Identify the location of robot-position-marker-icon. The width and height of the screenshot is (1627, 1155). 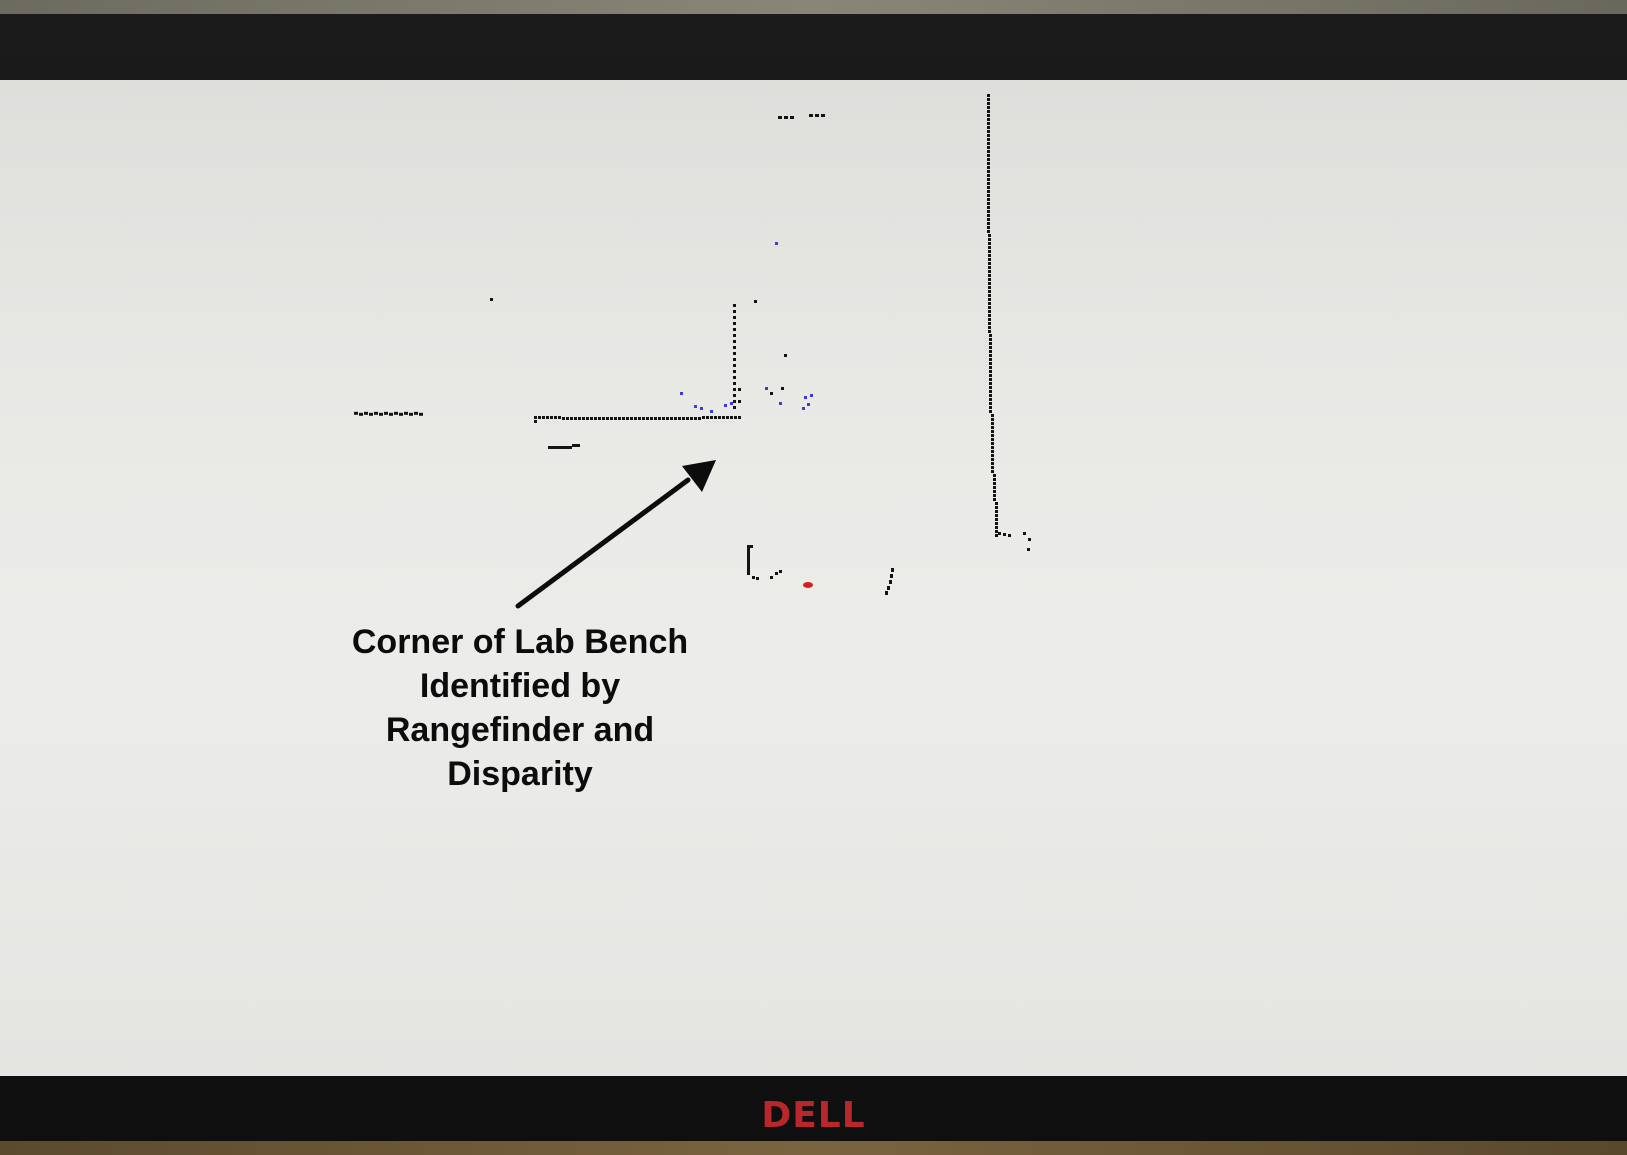
(808, 585).